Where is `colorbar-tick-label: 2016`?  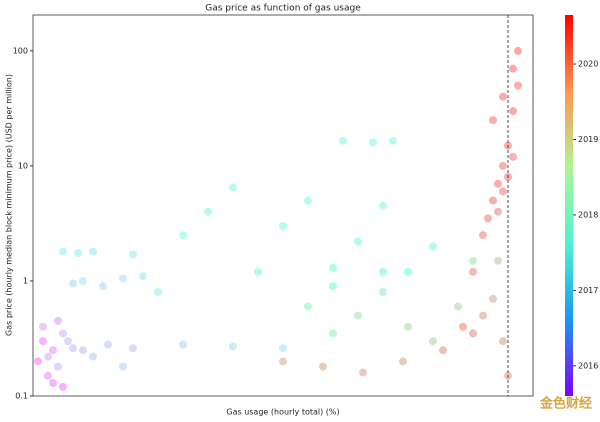
colorbar-tick-label: 2016 is located at coordinates (588, 365).